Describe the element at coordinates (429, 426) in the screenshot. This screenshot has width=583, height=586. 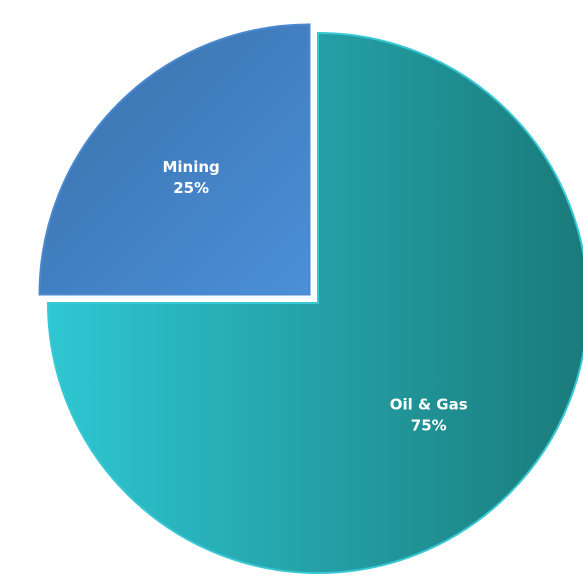
I see `slice-value-oil-gas: 75%` at that location.